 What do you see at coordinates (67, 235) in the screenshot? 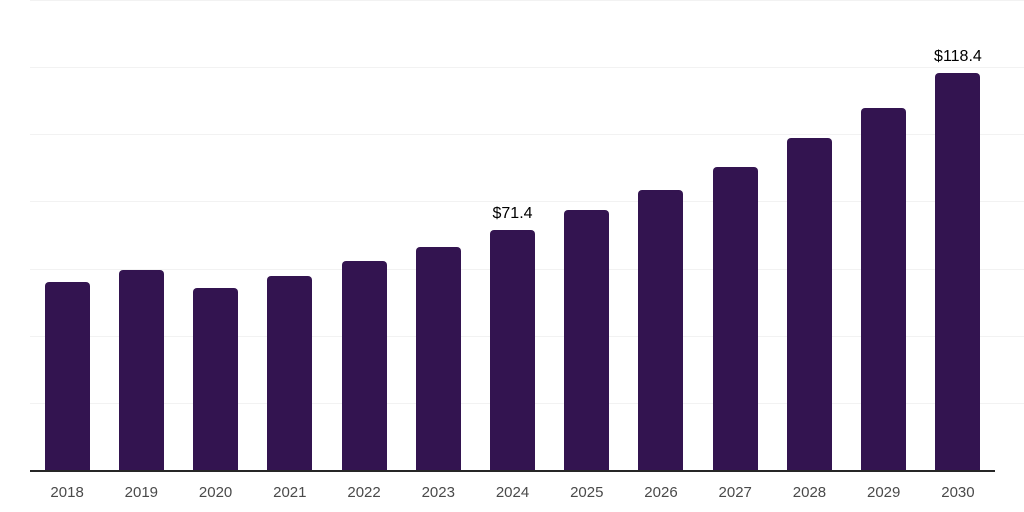
I see `bar-slot-2018` at bounding box center [67, 235].